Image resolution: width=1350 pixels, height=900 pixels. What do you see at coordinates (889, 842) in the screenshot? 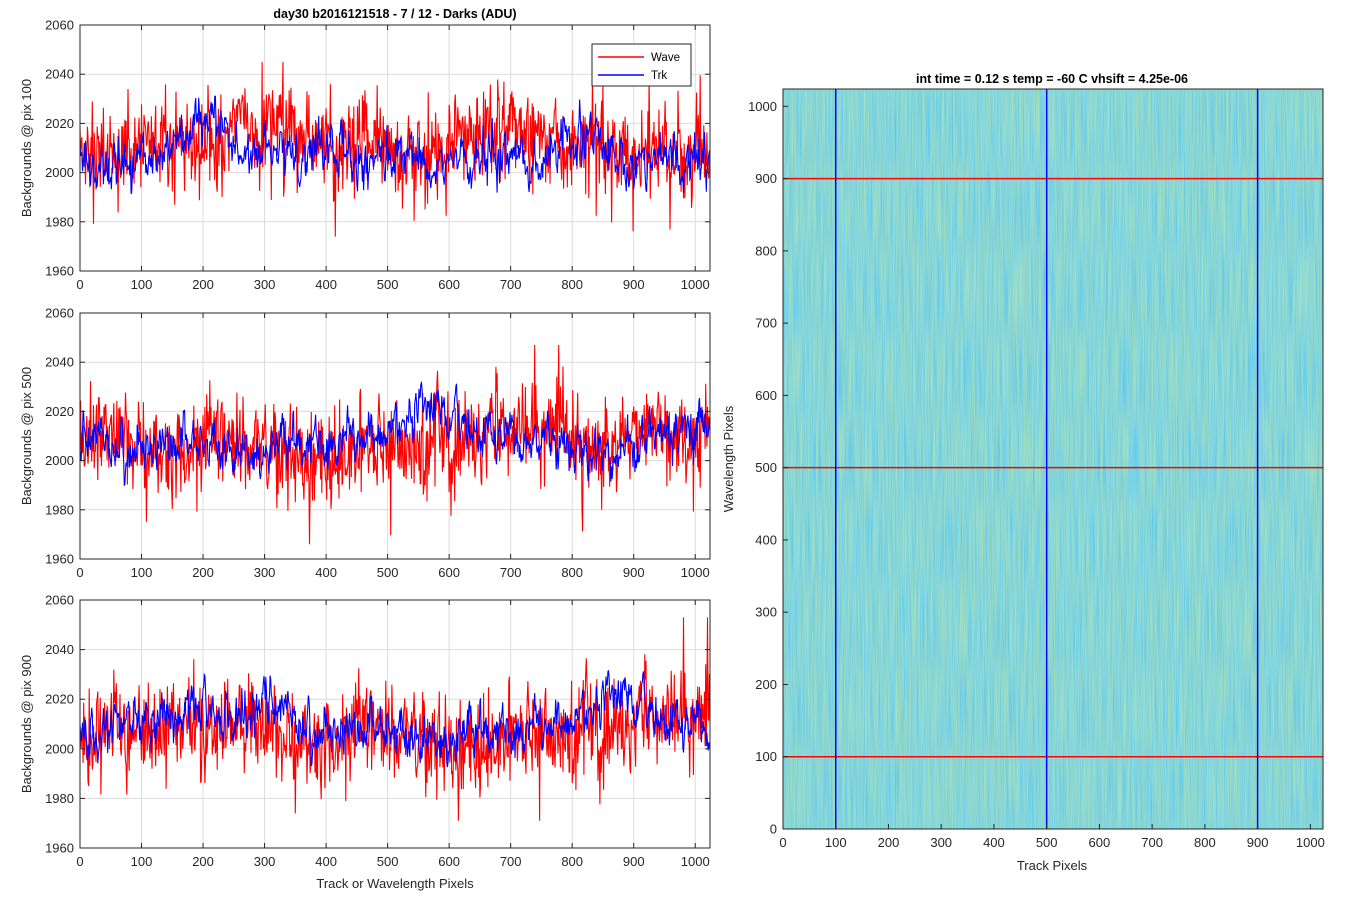
I see `heatmap-xtick-label: 200` at bounding box center [889, 842].